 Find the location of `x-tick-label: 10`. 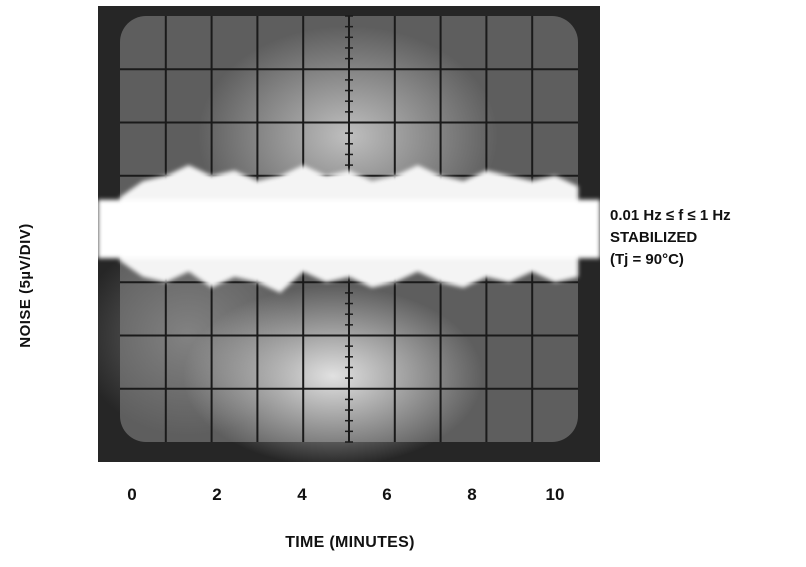

x-tick-label: 10 is located at coordinates (555, 494).